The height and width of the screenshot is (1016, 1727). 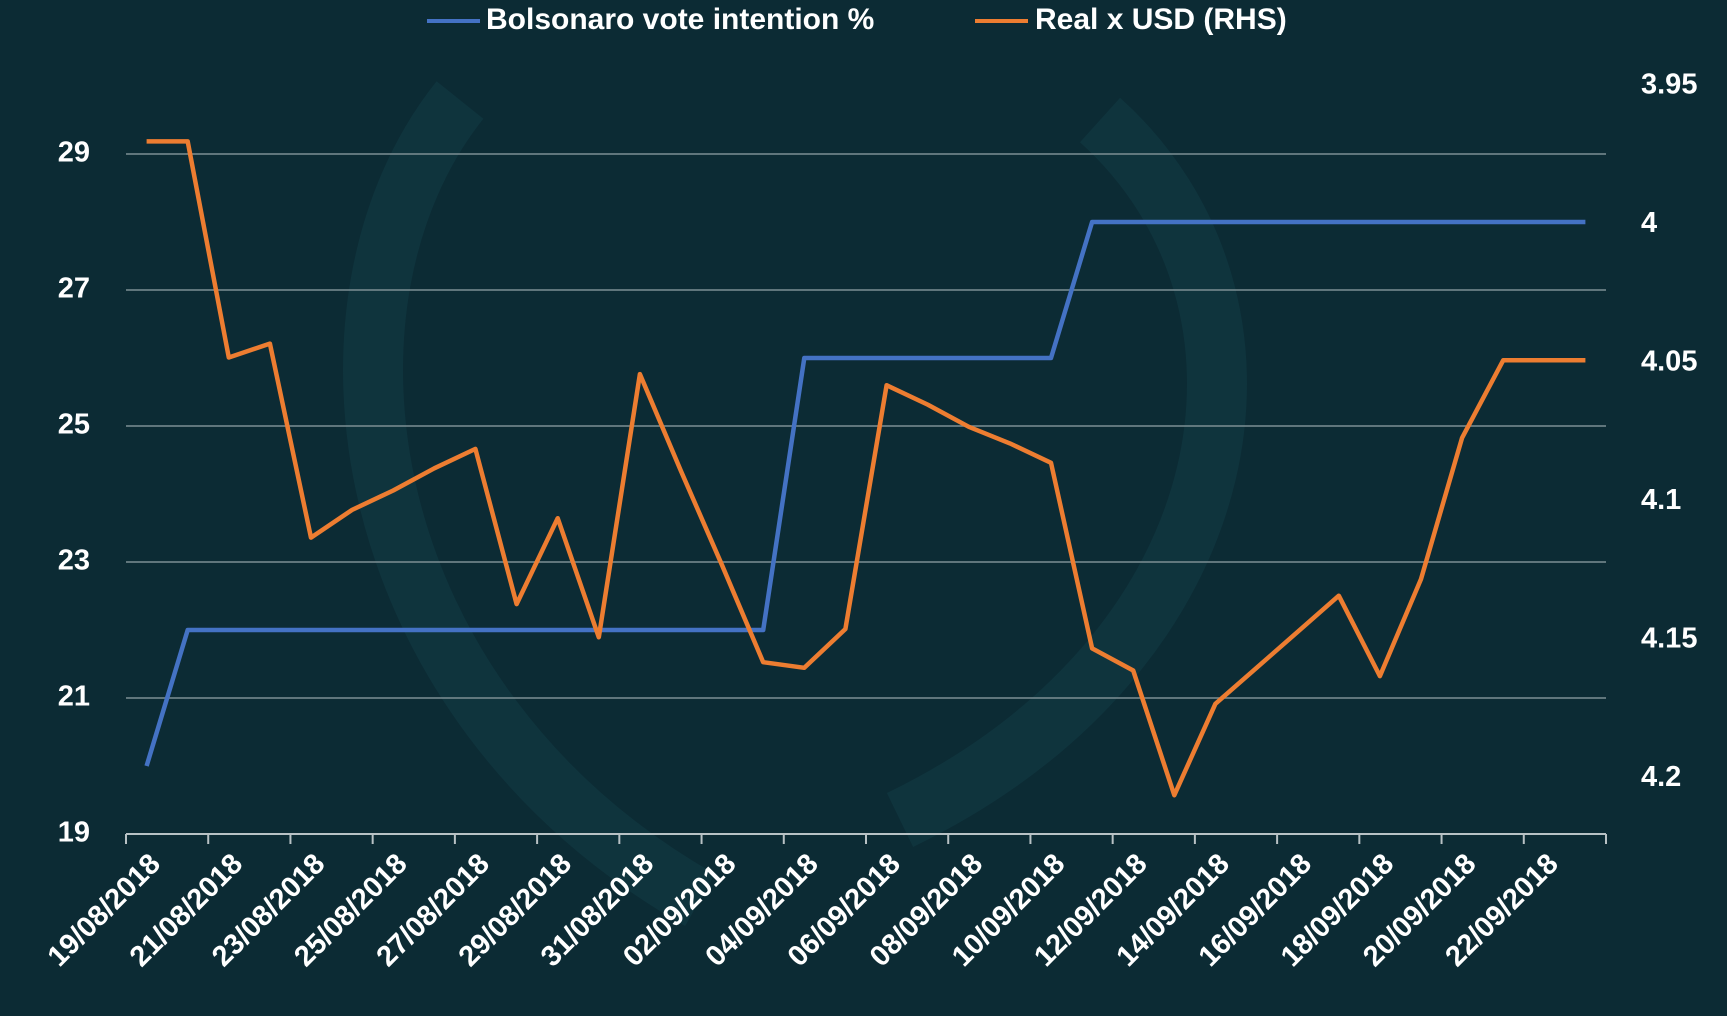 What do you see at coordinates (1649, 223) in the screenshot?
I see `y2-tick-label: 4` at bounding box center [1649, 223].